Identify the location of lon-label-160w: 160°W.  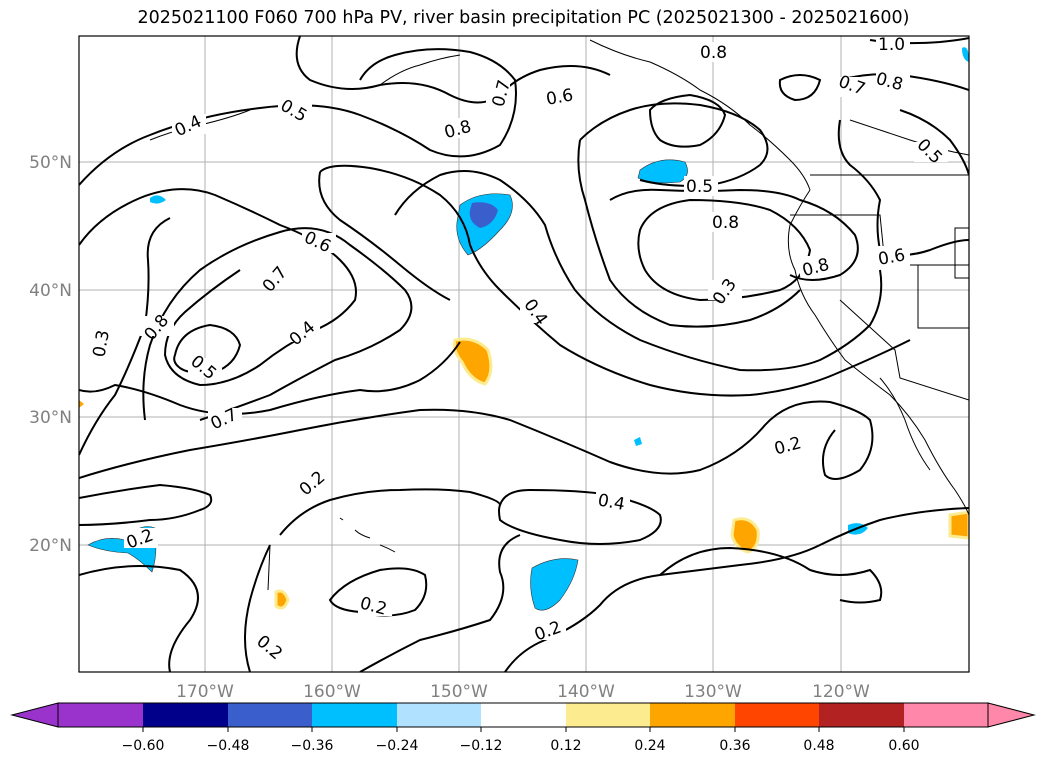
(332, 692).